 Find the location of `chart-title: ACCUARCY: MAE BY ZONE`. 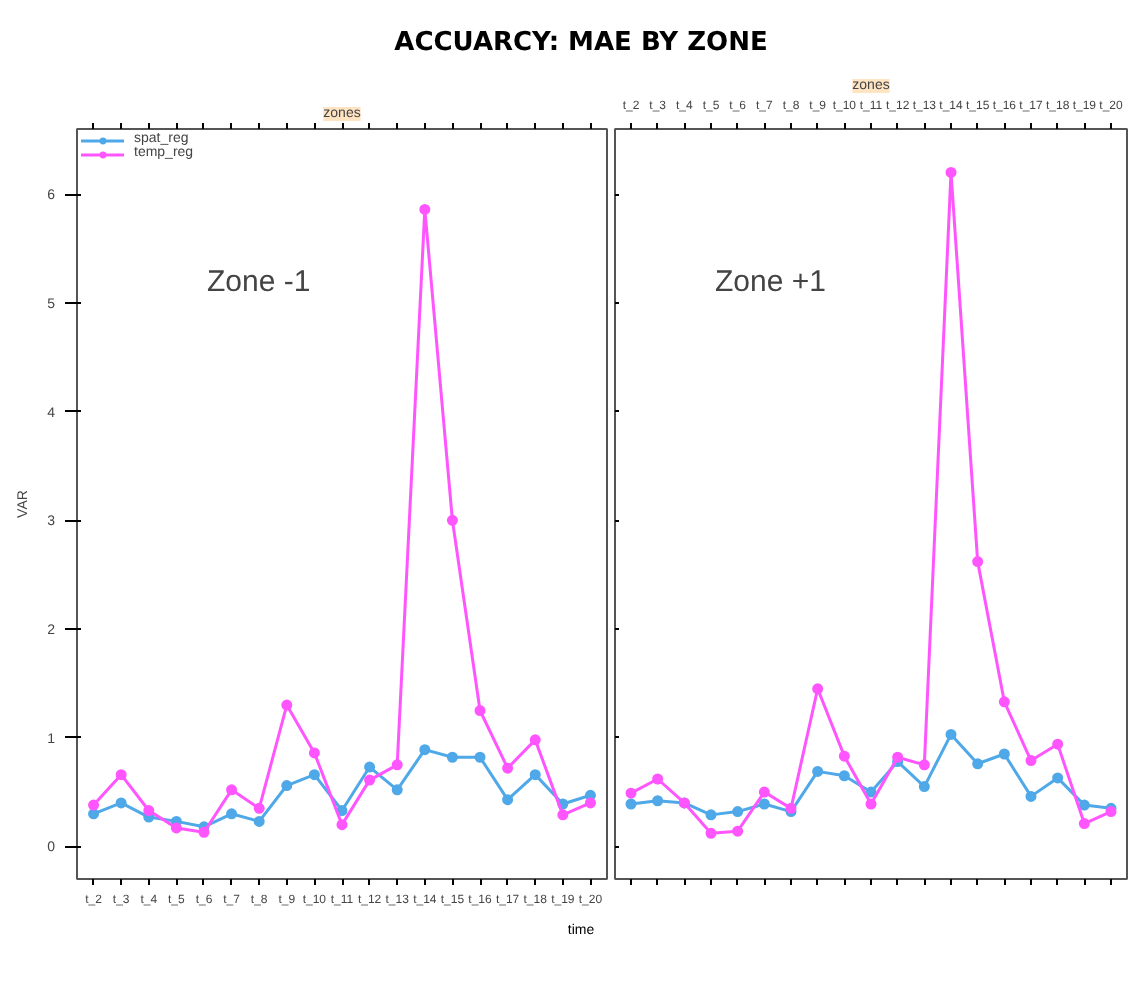

chart-title: ACCUARCY: MAE BY ZONE is located at coordinates (581, 44).